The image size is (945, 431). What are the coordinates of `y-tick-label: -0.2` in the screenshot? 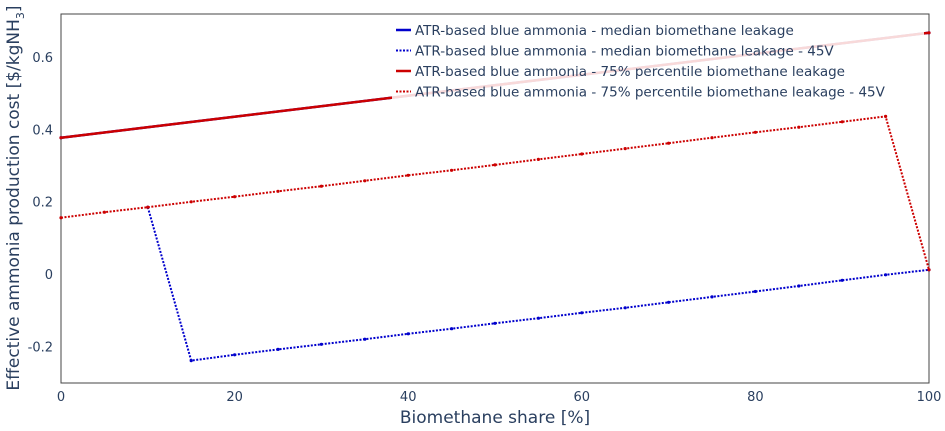 It's located at (40, 347).